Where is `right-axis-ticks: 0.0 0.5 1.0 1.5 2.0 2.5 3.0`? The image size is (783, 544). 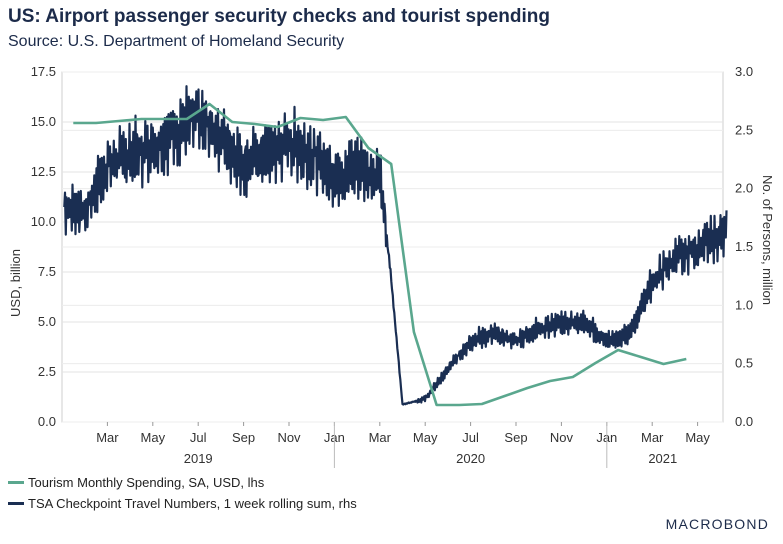 right-axis-ticks: 0.0 0.5 1.0 1.5 2.0 2.5 3.0 is located at coordinates (744, 246).